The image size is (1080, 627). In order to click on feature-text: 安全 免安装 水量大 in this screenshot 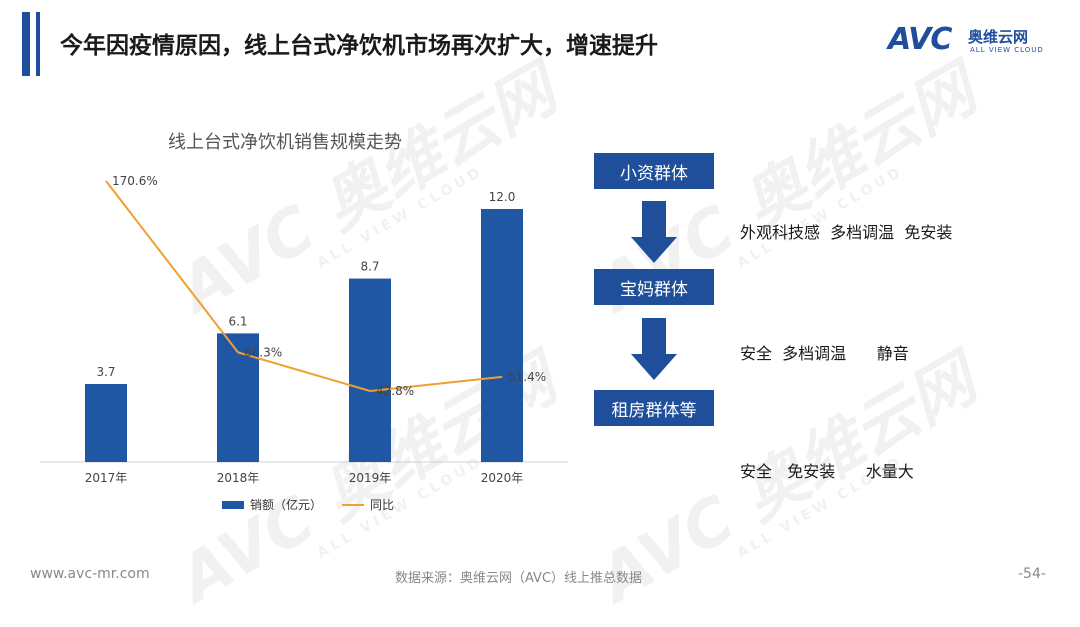, I will do `click(827, 471)`.